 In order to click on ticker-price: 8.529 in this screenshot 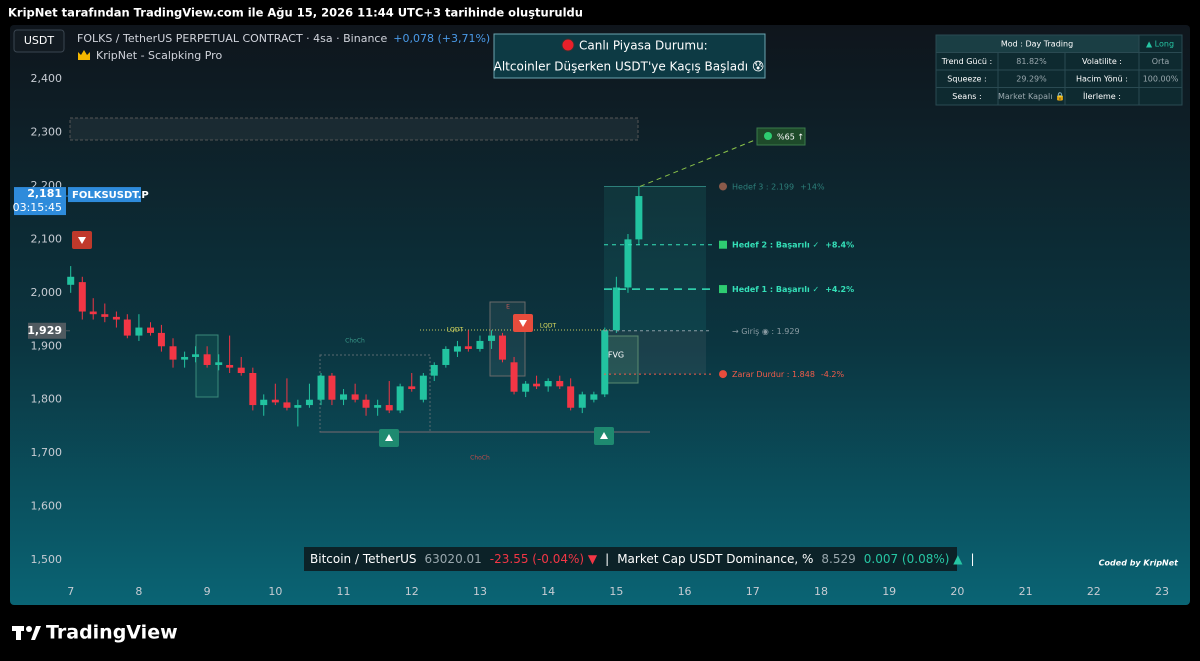, I will do `click(838, 559)`.